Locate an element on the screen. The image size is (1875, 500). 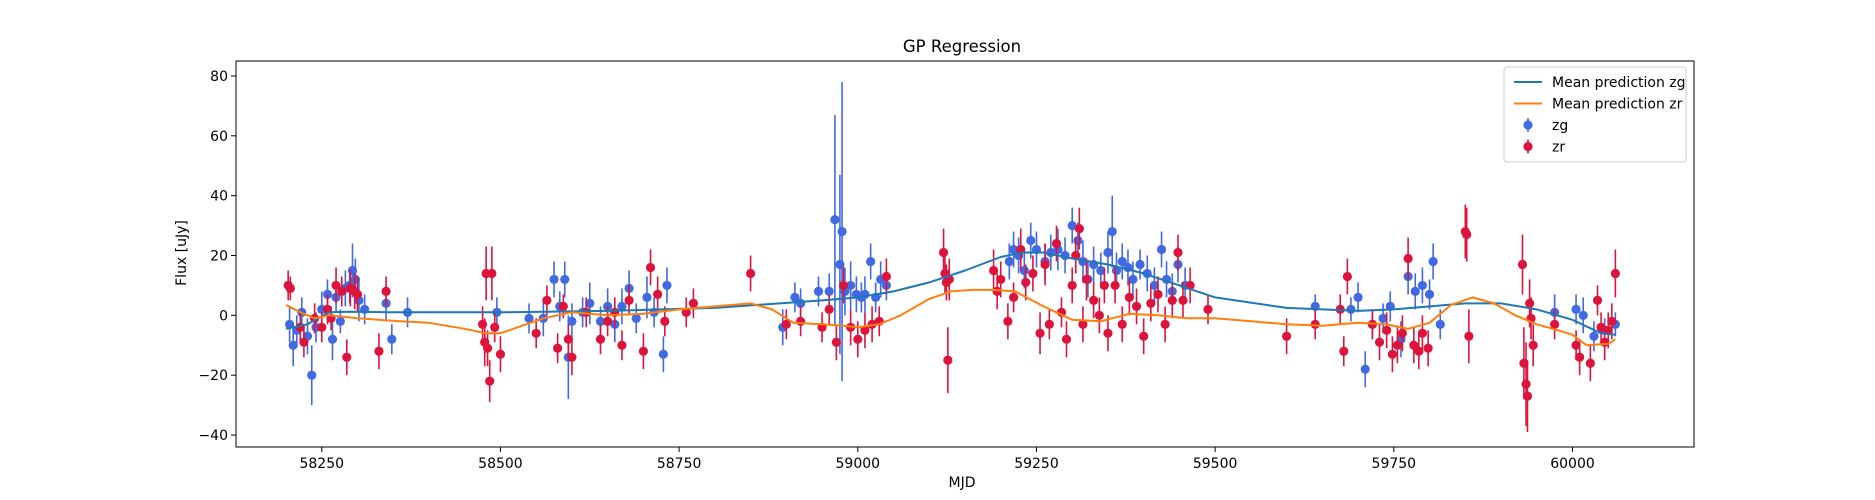
x-tick-label: 58750 is located at coordinates (679, 464).